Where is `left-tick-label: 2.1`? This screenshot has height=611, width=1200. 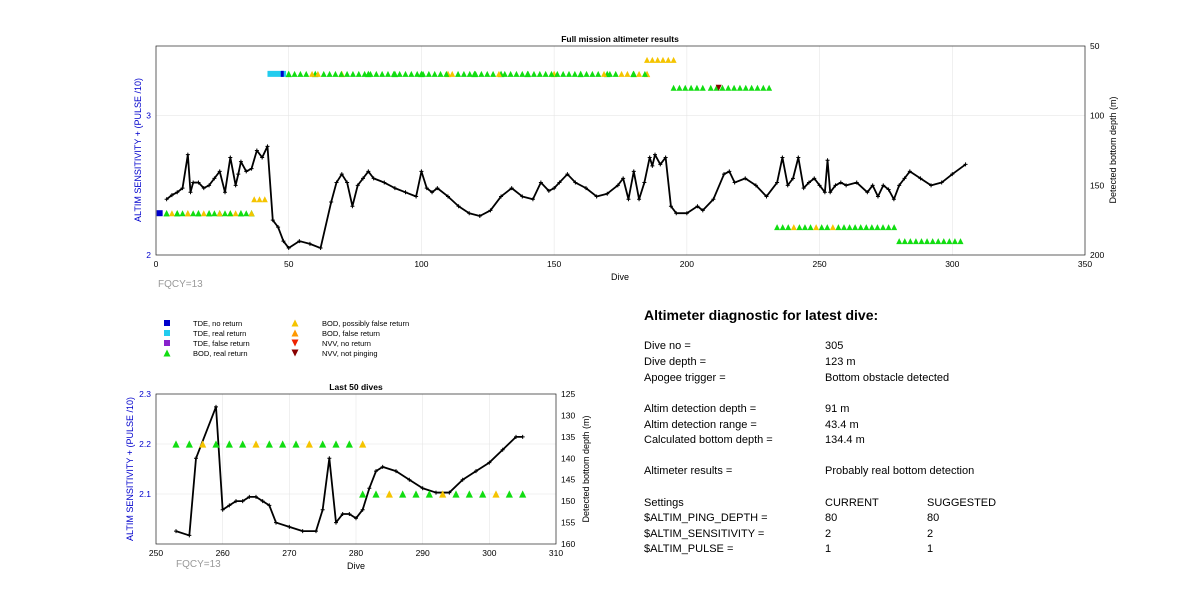 left-tick-label: 2.1 is located at coordinates (145, 494).